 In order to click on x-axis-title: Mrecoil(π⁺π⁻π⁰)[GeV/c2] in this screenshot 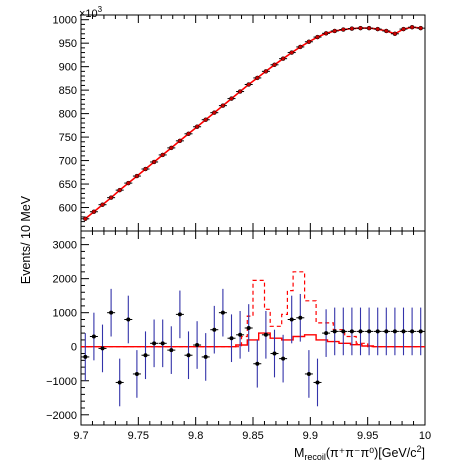, I will do `click(359, 453)`.